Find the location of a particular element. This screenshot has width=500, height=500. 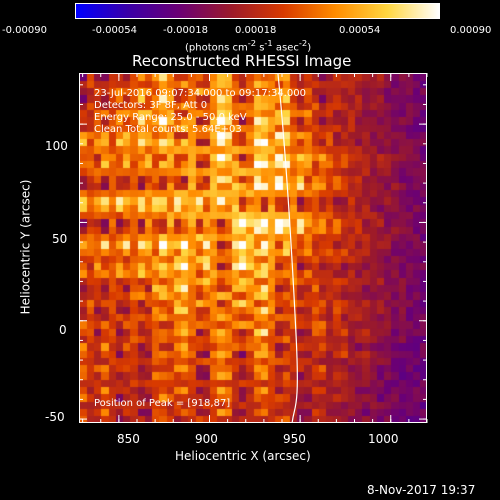

plot-title: Reconstructed RHESSI Image is located at coordinates (242, 61).